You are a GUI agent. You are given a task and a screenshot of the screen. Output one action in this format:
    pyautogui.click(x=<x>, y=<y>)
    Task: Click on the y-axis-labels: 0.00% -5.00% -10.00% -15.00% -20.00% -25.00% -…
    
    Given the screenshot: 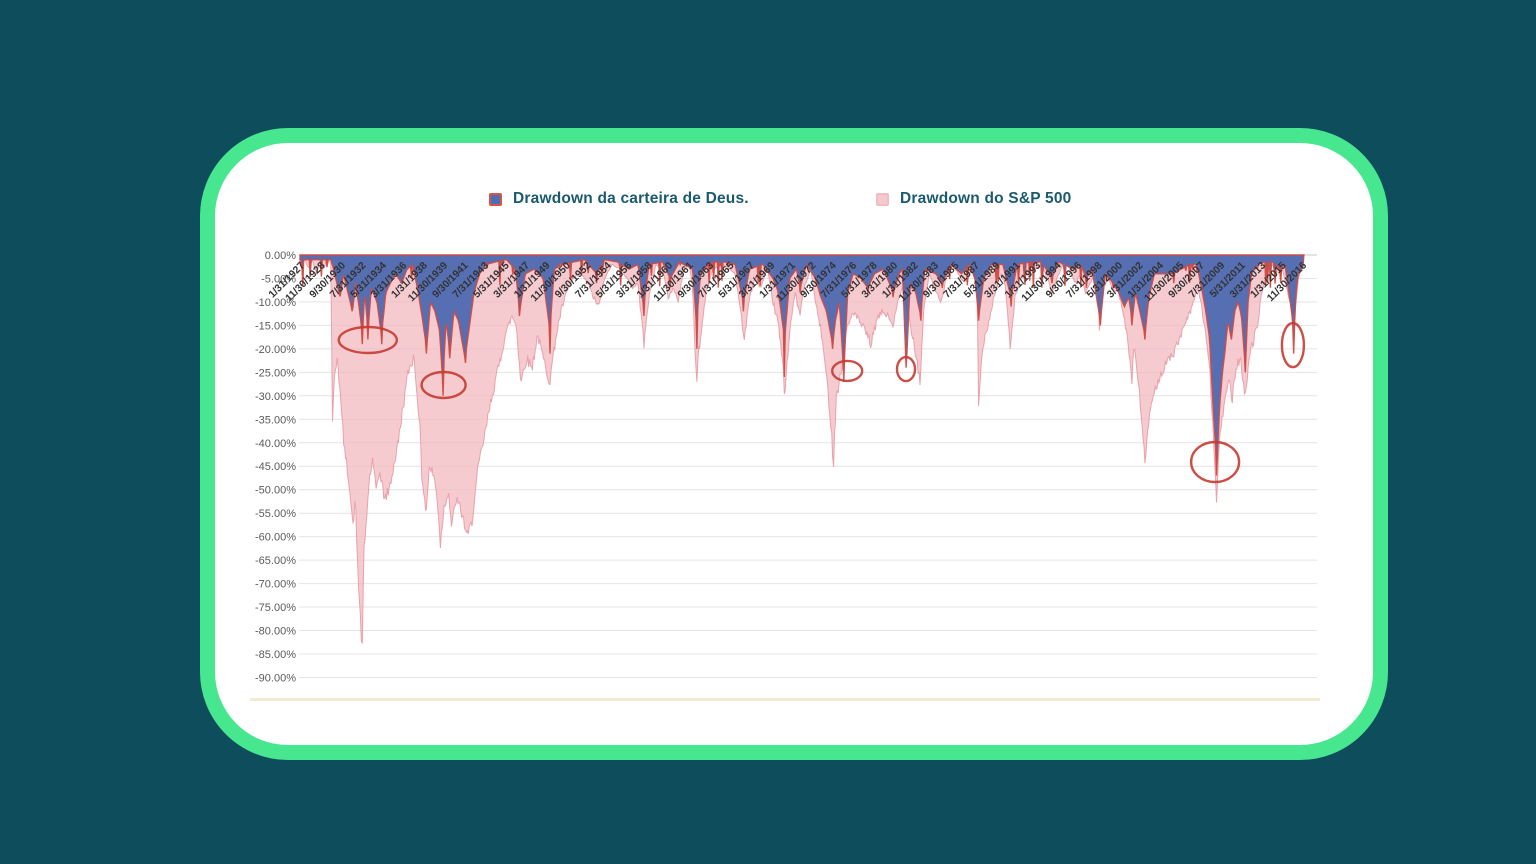 What is the action you would take?
    pyautogui.click(x=275, y=467)
    